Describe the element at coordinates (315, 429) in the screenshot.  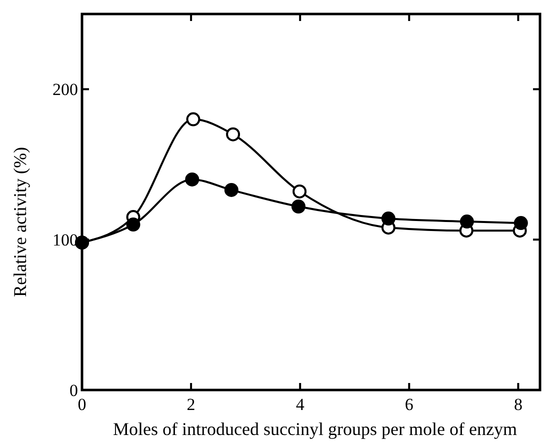
I see `x-axis-title: Moles of introduced succinyl groups per mole of enzym` at that location.